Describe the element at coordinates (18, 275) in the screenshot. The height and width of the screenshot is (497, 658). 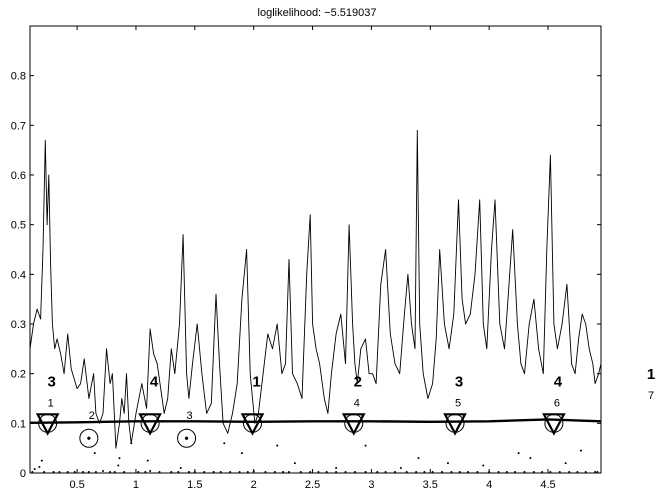
I see `y-tick-label-4: 0.4` at that location.